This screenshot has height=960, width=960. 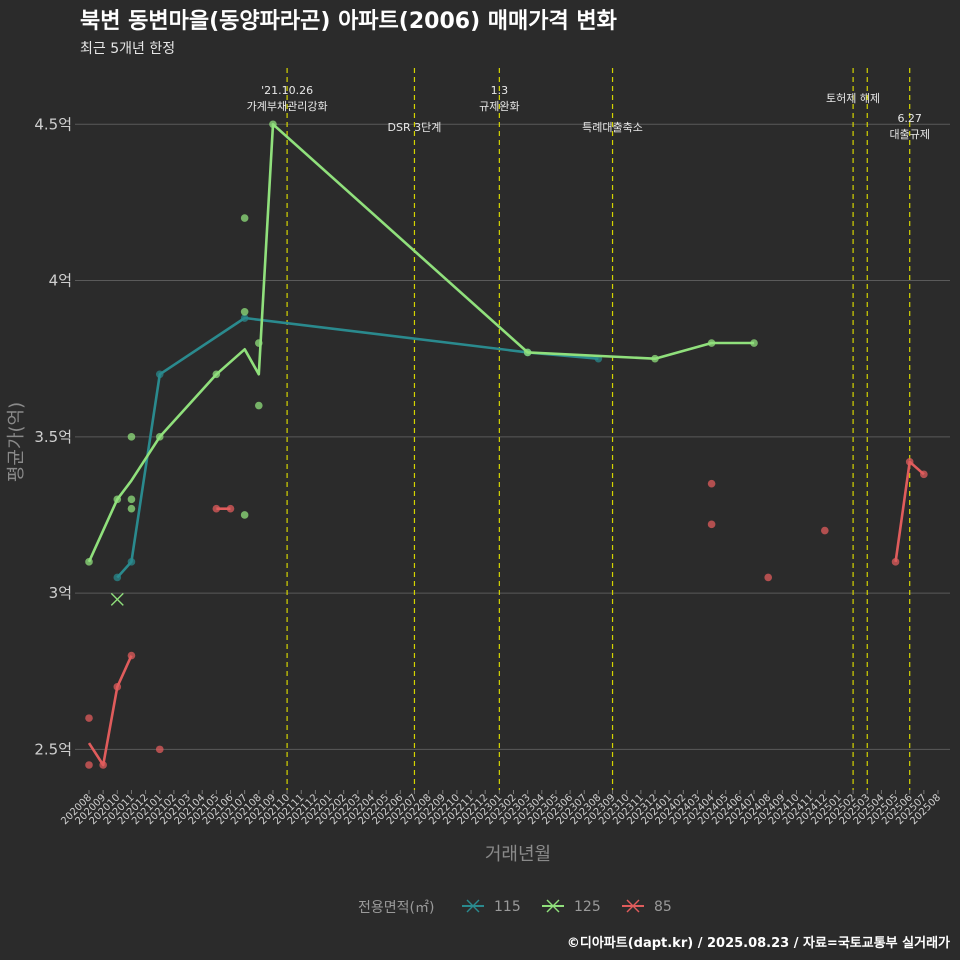 I want to click on event-label: 특례대출축소, so click(x=612, y=127).